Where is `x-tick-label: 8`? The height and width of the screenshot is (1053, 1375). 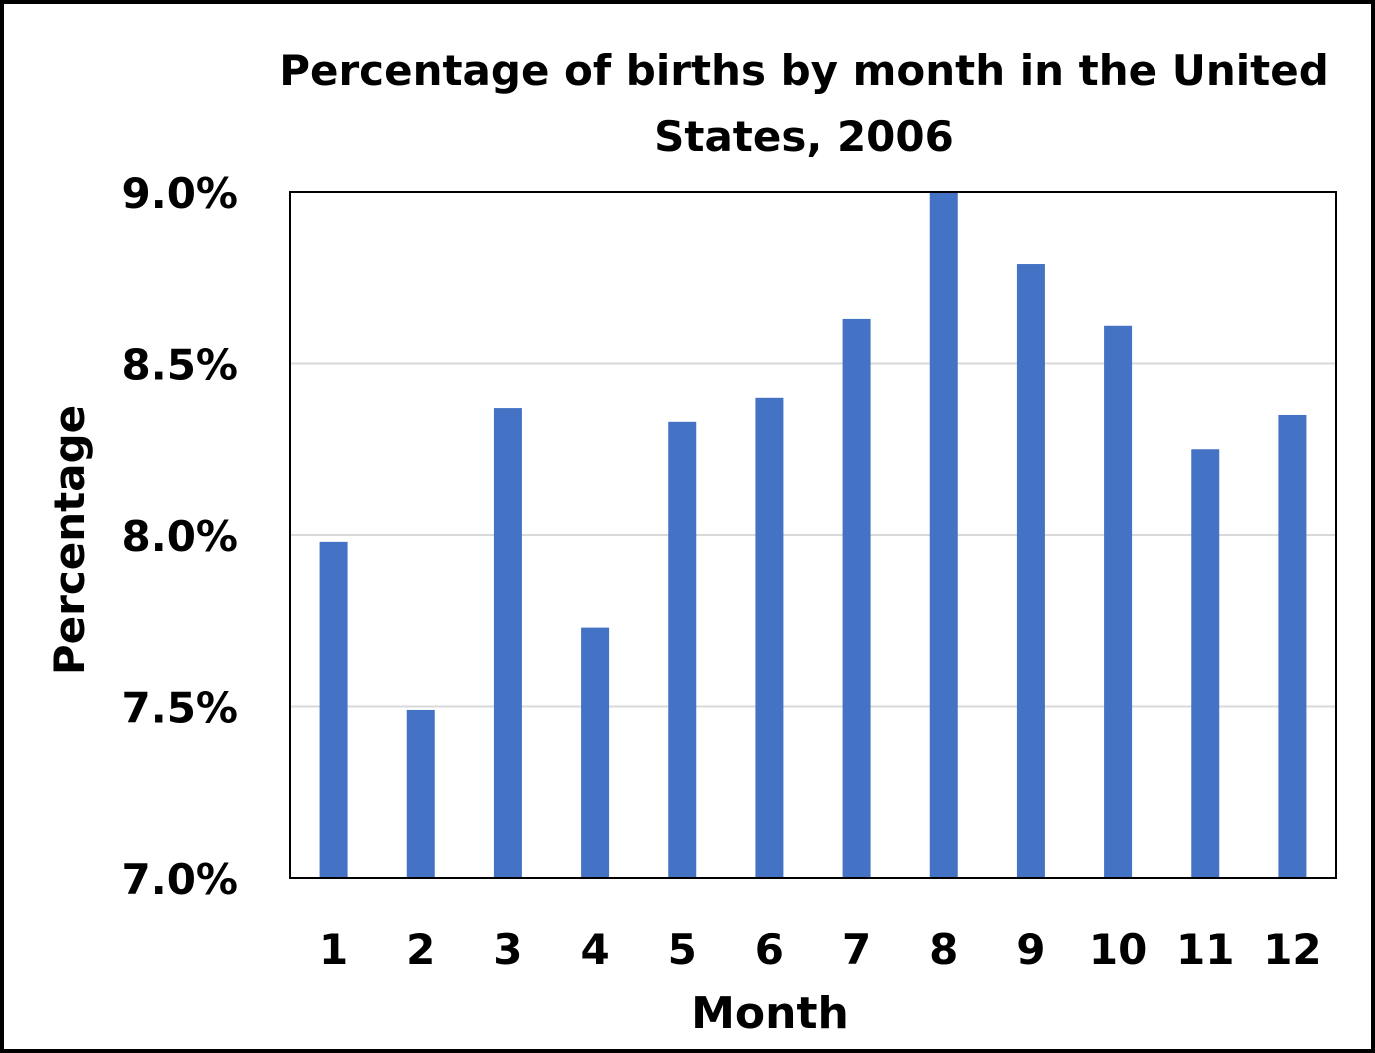 x-tick-label: 8 is located at coordinates (943, 949).